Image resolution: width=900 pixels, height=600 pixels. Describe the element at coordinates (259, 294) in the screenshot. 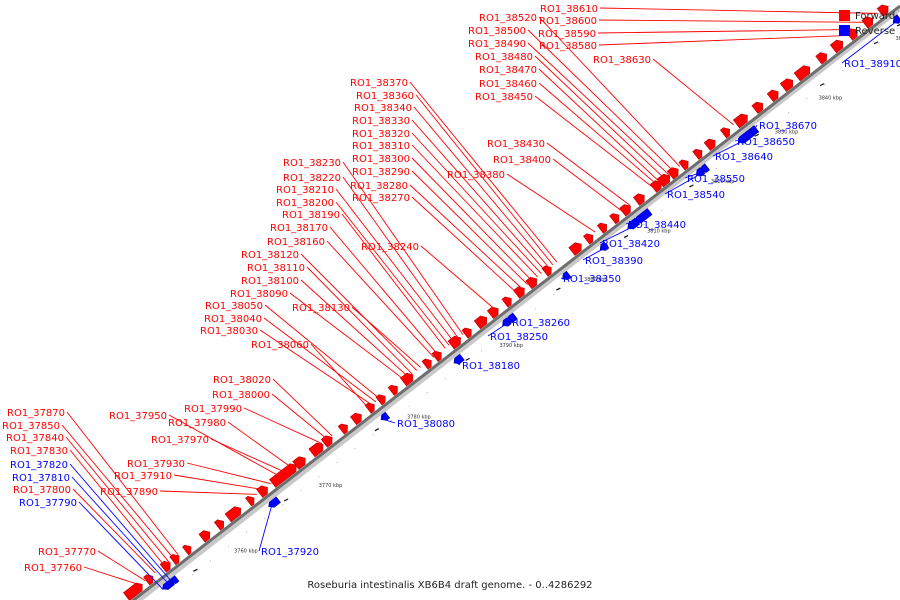

I see `gene-label: RO1_38090` at that location.